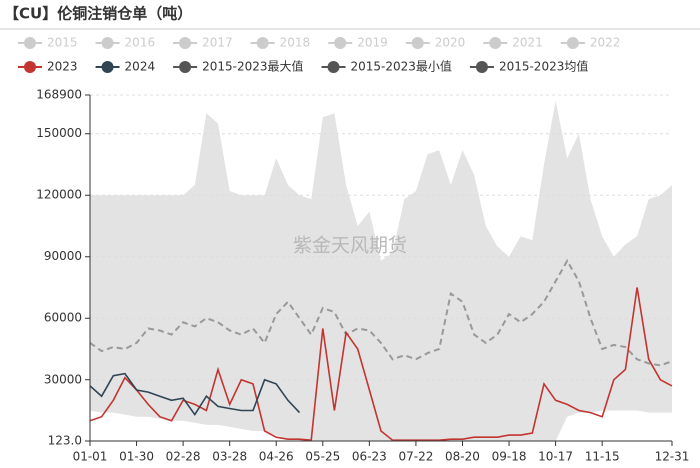  I want to click on legend-label: 2020, so click(450, 43).